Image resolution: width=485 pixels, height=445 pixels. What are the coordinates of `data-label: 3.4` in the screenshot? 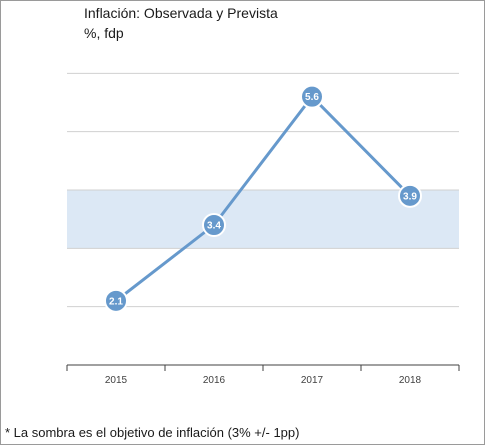 It's located at (214, 226).